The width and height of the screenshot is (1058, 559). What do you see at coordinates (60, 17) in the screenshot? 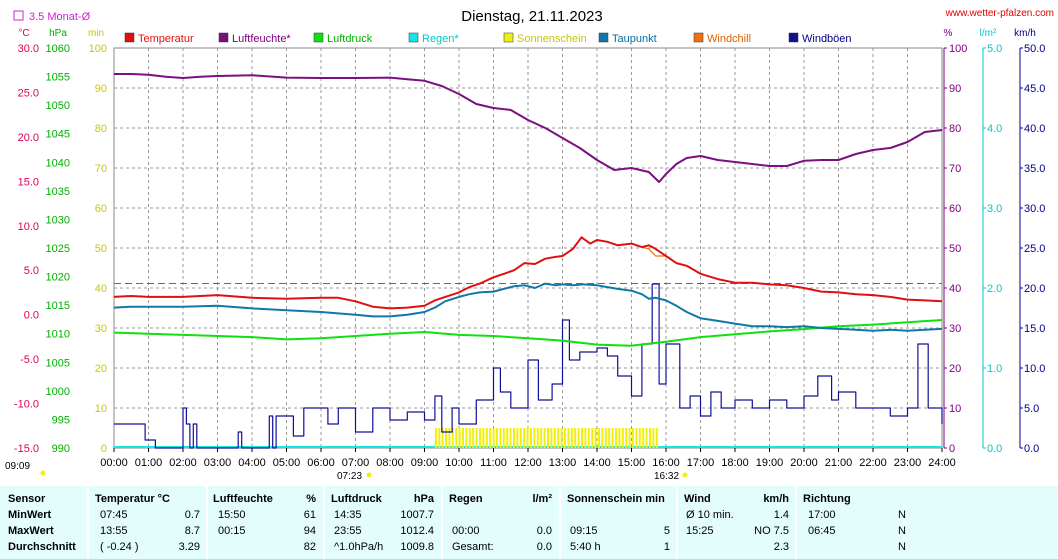
I see `avg-legend-label: 3.5 Monat-Ø` at bounding box center [60, 17].